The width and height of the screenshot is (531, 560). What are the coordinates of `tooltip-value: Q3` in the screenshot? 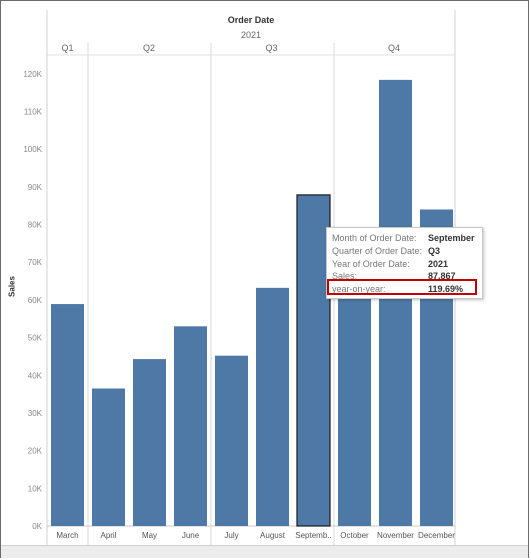 It's located at (434, 251).